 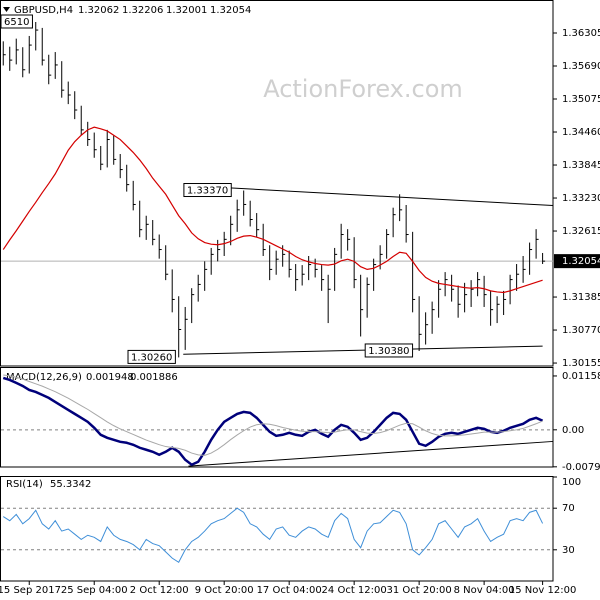 What do you see at coordinates (142, 10) in the screenshot?
I see `header-high: 1.32206` at bounding box center [142, 10].